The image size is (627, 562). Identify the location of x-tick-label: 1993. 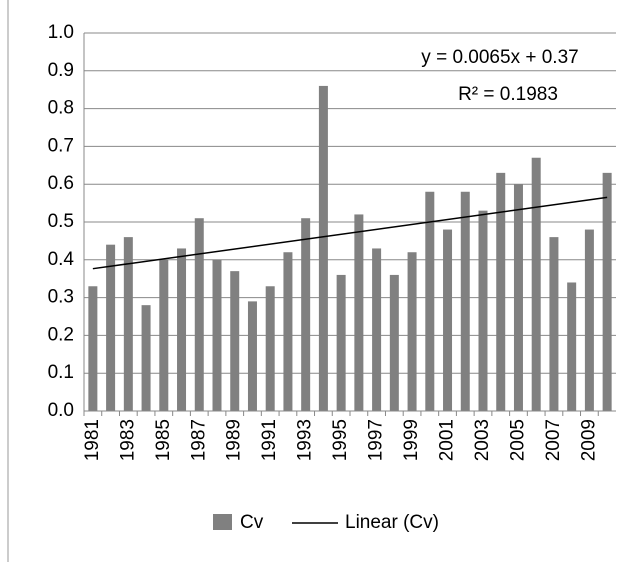
(305, 440).